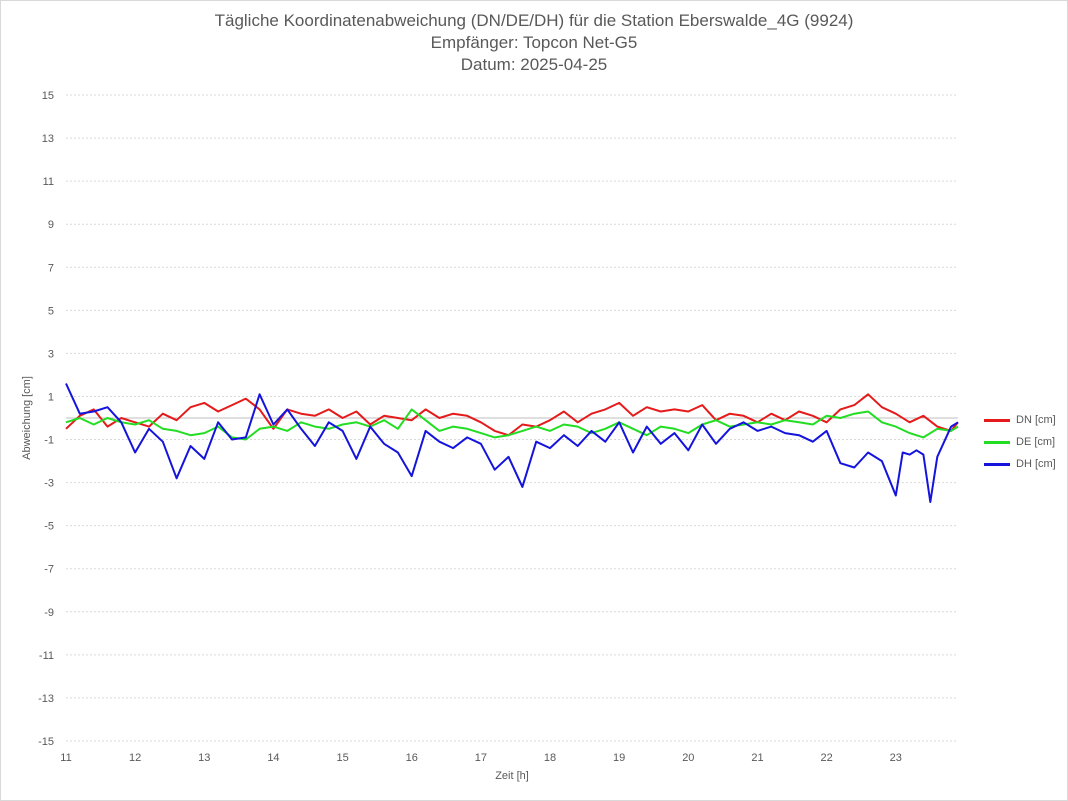 This screenshot has width=1068, height=801. I want to click on x-tick-label: 17, so click(481, 758).